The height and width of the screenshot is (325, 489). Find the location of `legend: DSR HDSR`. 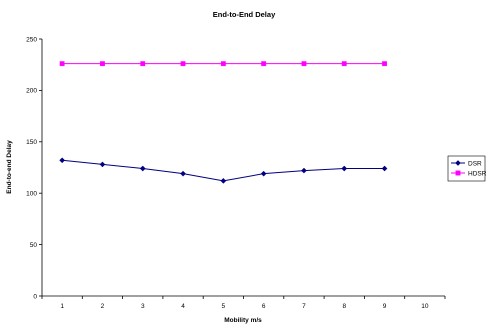

legend: DSR HDSR is located at coordinates (467, 168).